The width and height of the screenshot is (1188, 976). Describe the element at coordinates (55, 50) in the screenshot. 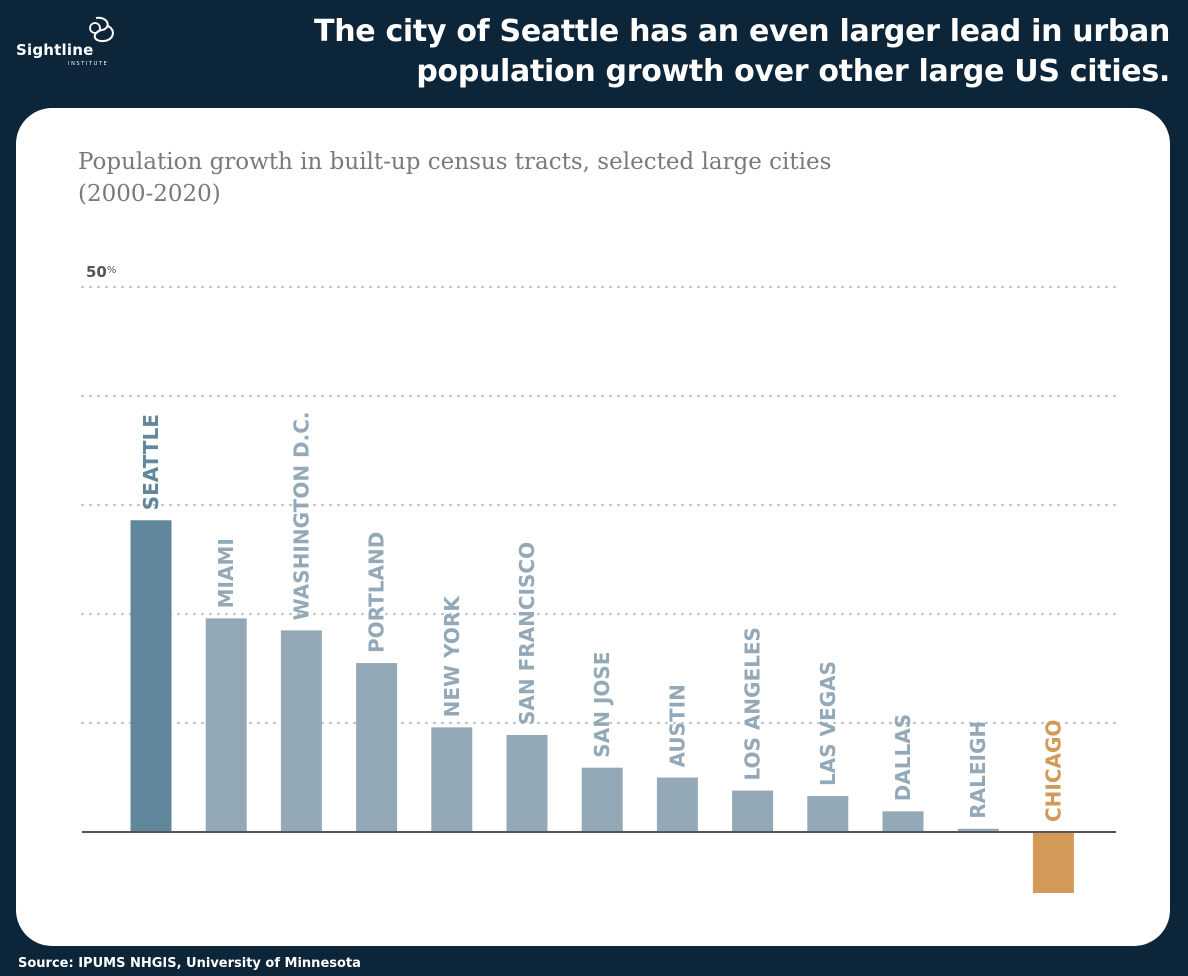

I see `logo-name: Sightline` at that location.